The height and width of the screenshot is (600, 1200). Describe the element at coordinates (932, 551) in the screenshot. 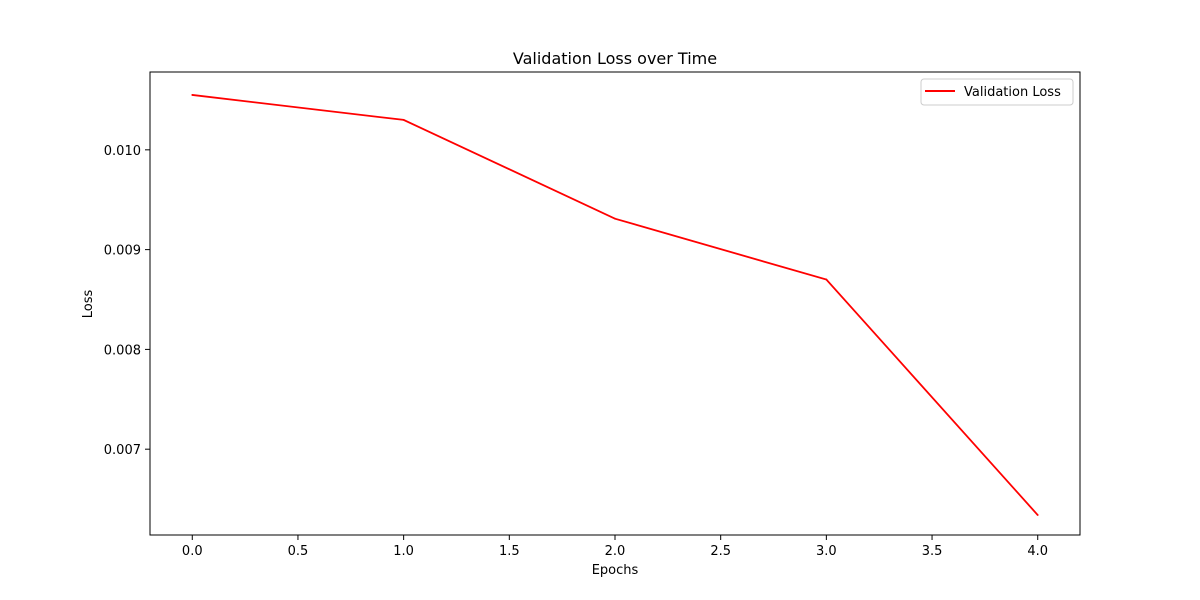

I see `x-tick-label: 3.5` at that location.